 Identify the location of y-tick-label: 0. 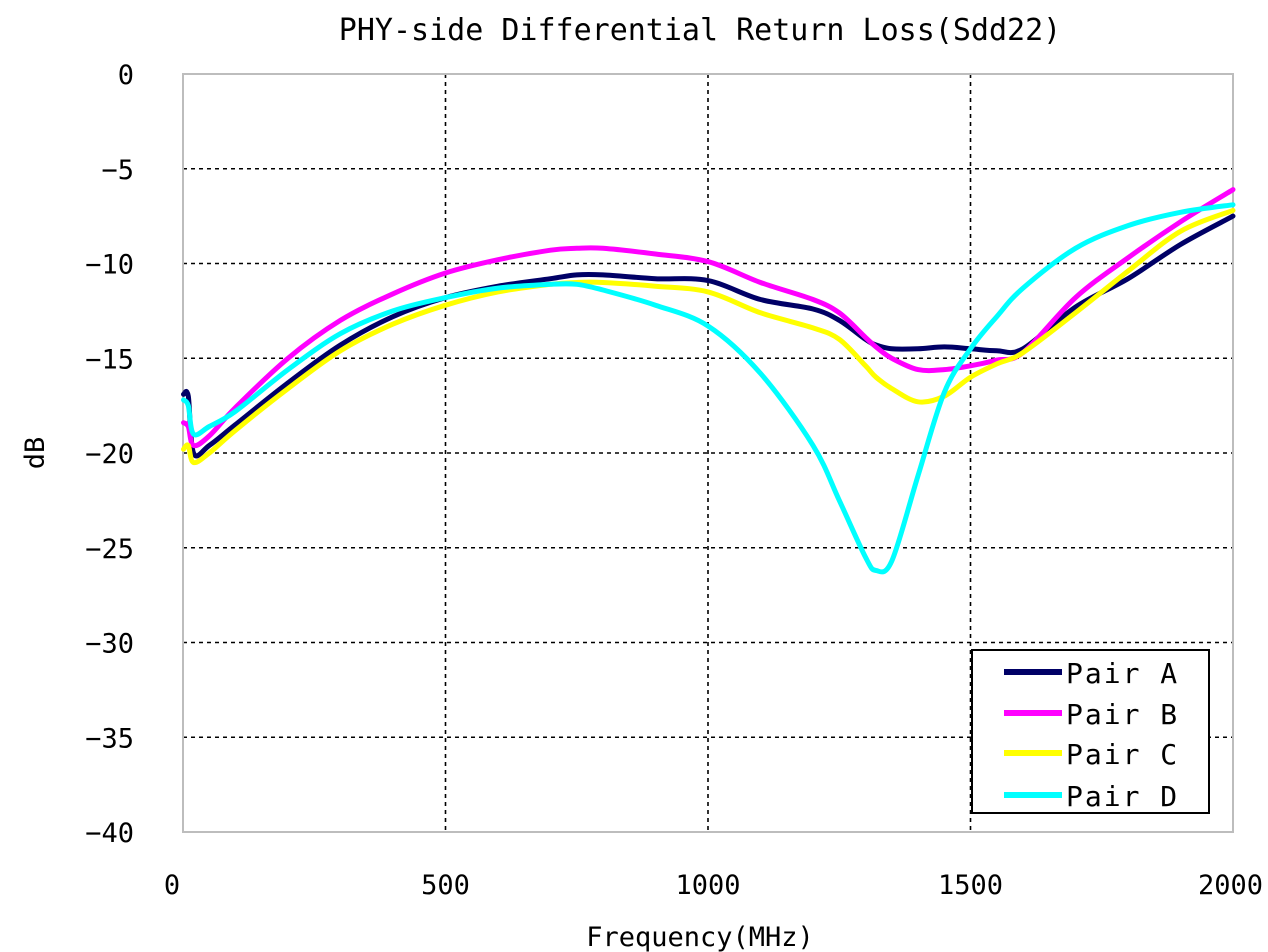
(126, 75).